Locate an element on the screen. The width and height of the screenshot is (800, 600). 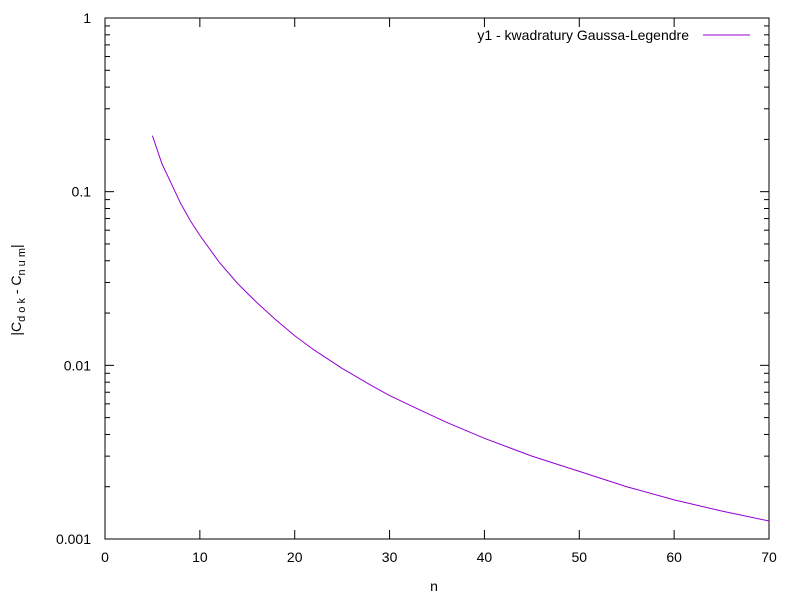
y-axis-label-prefix: |C is located at coordinates (16, 329).